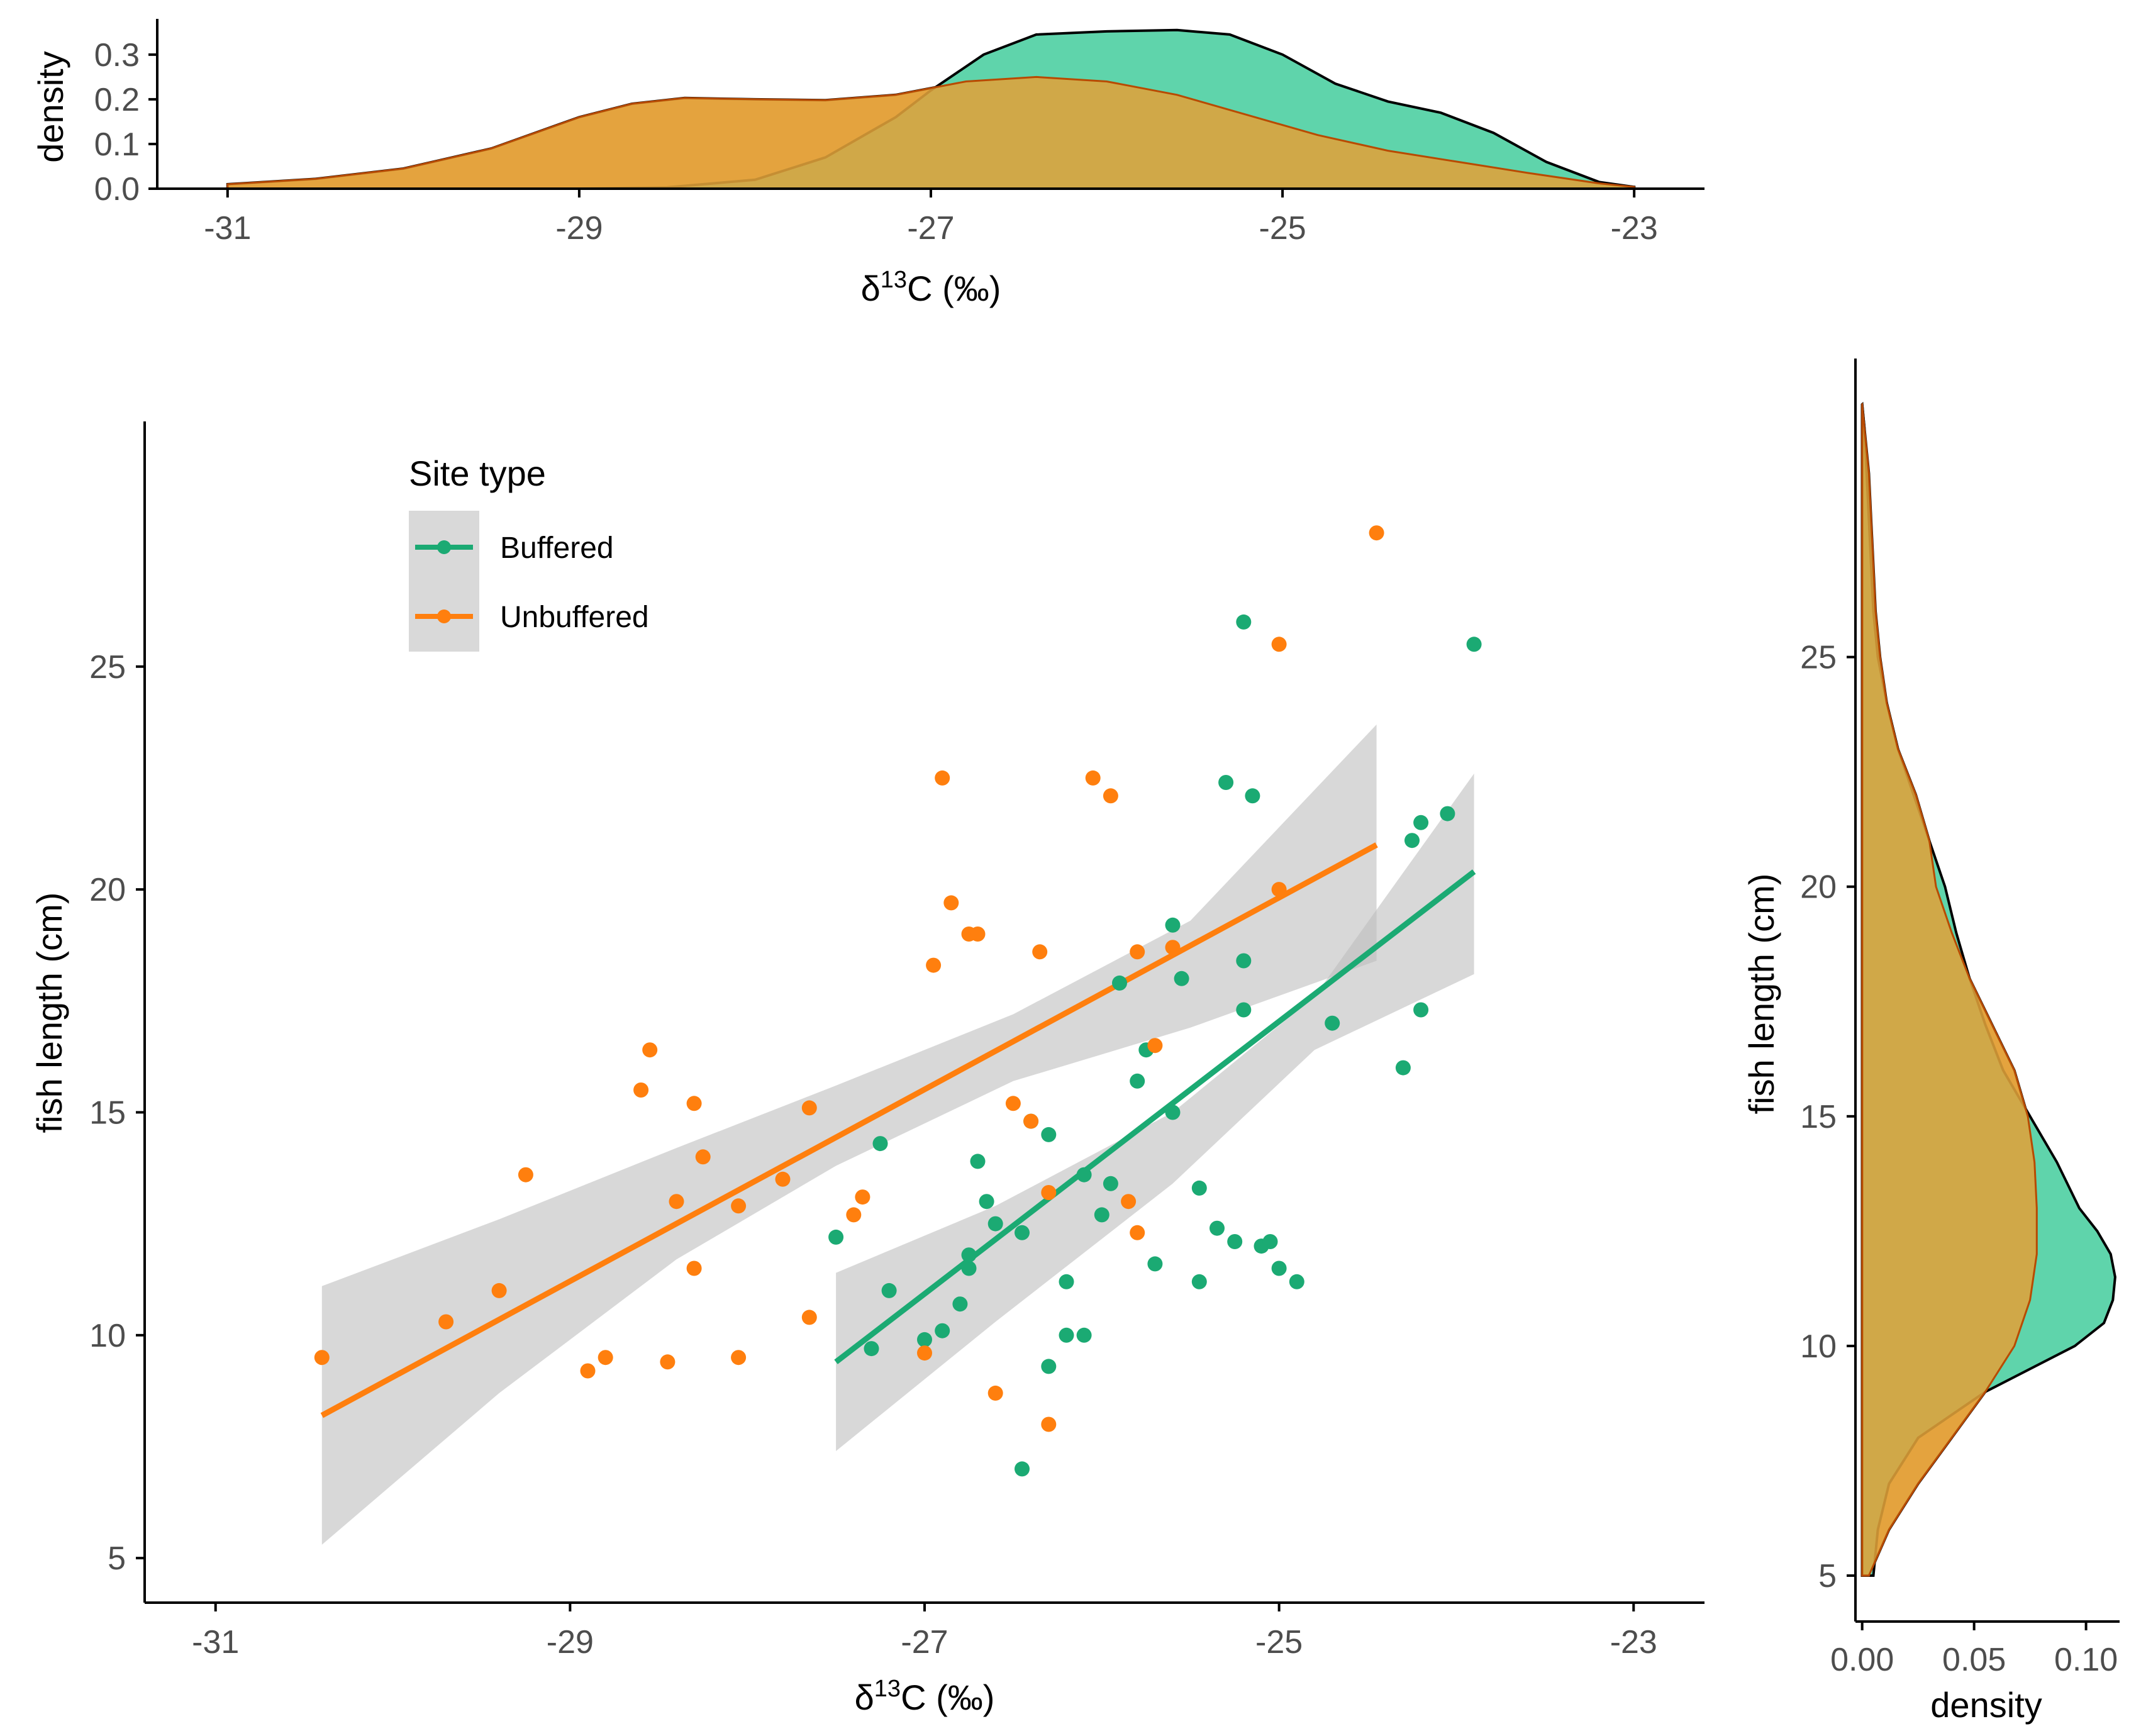 The image size is (2141, 1736). Describe the element at coordinates (51, 106) in the screenshot. I see `top-y-axis-title: density` at that location.